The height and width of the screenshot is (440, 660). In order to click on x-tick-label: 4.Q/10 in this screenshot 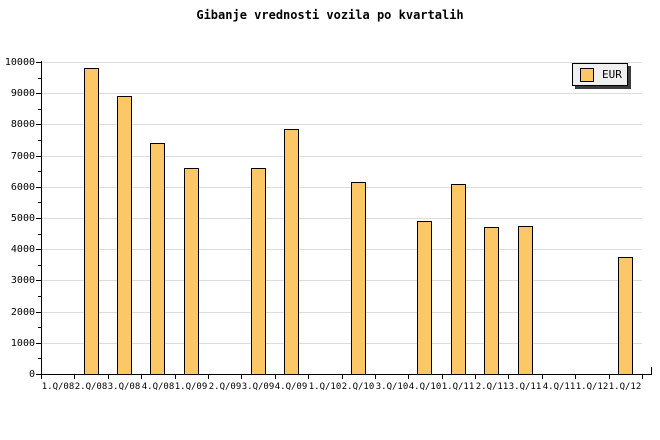, I will do `click(425, 387)`.